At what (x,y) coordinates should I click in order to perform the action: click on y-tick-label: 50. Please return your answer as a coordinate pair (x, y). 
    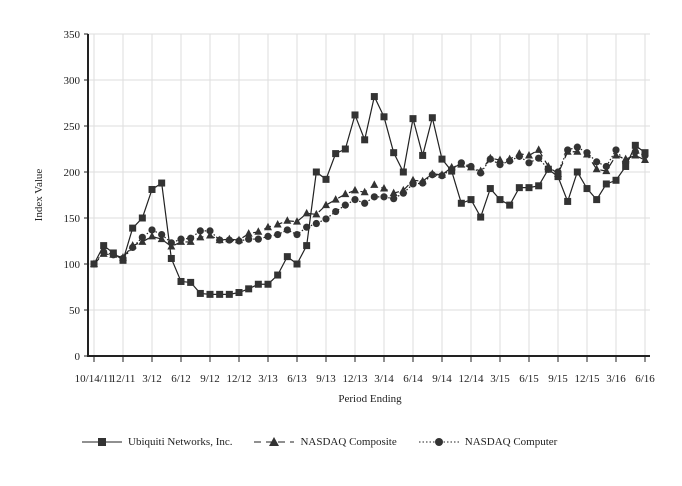
    Looking at the image, I should click on (75, 311).